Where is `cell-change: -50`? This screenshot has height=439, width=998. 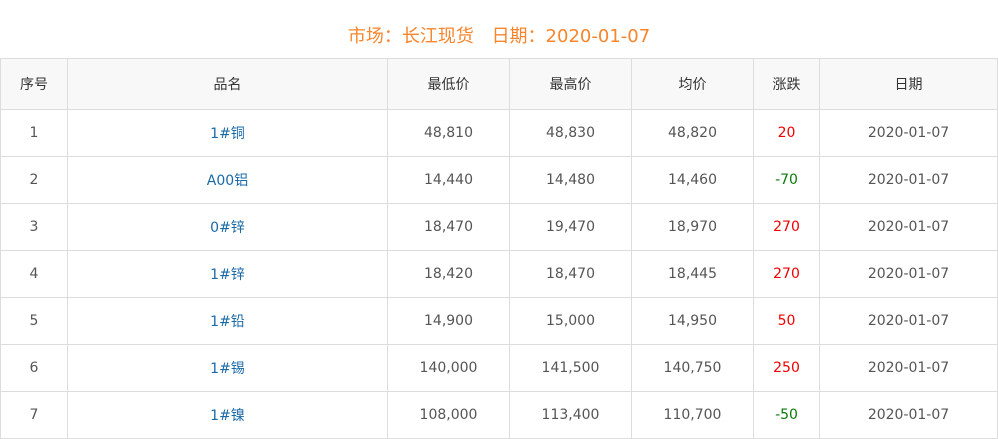 cell-change: -50 is located at coordinates (786, 415).